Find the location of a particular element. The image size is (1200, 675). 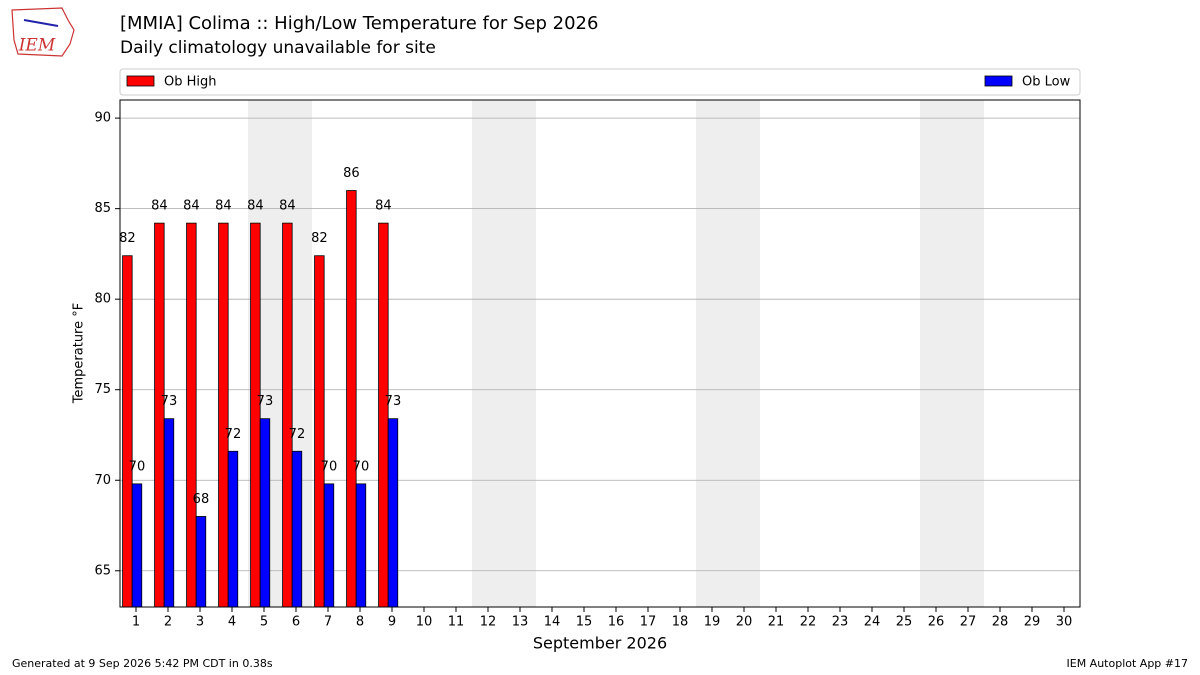

logo-line is located at coordinates (41, 23).